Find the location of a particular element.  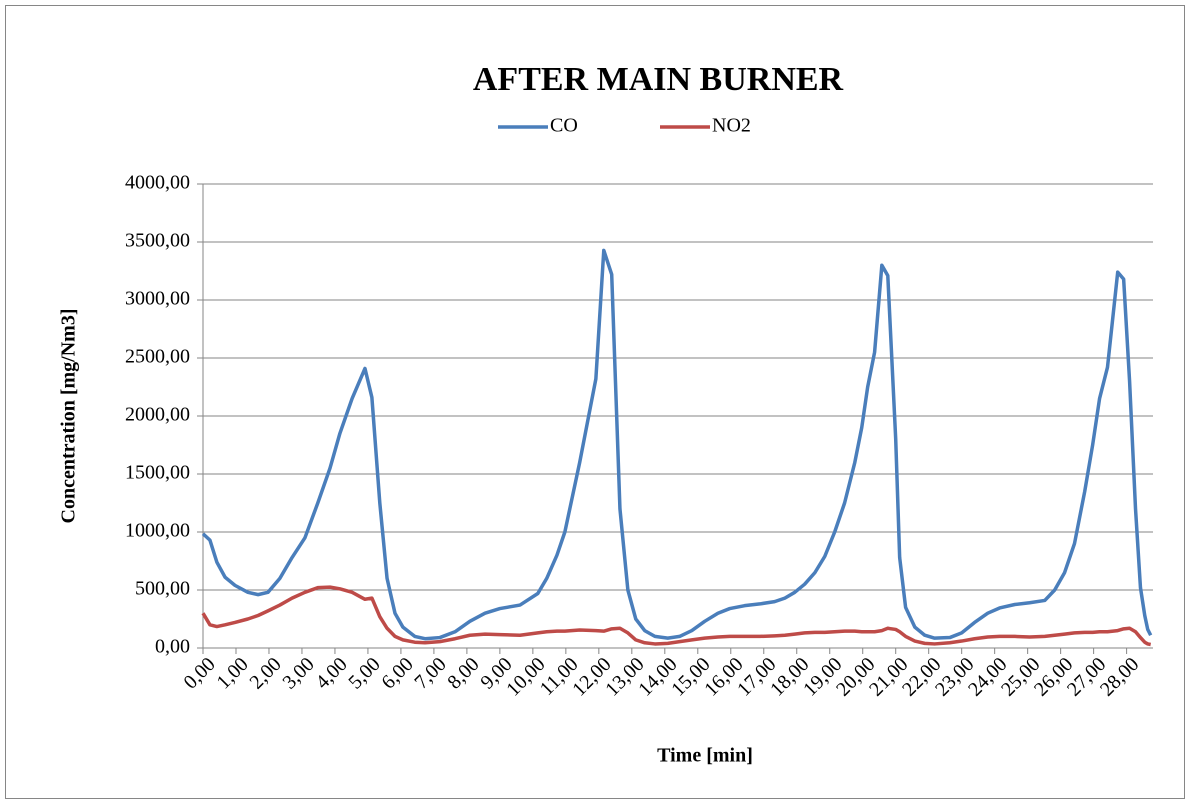

y-tick-label: 4000,00 is located at coordinates (157, 183).